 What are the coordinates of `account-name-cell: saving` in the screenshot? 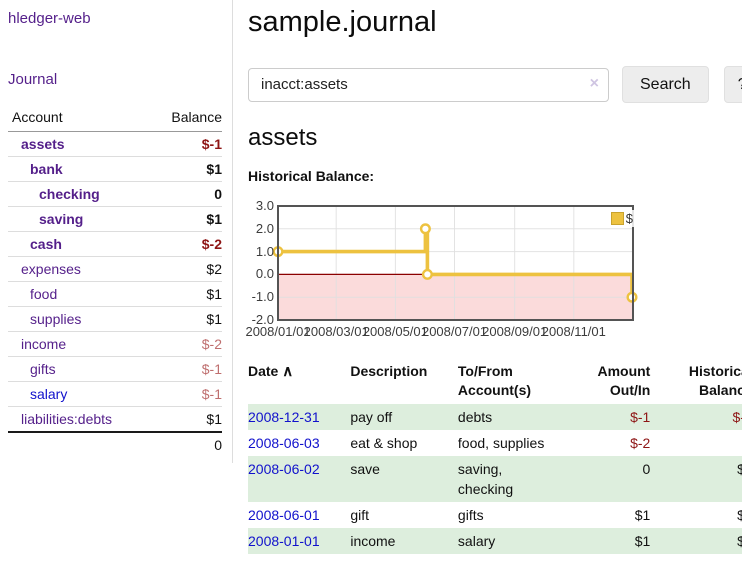 It's located at (80, 219).